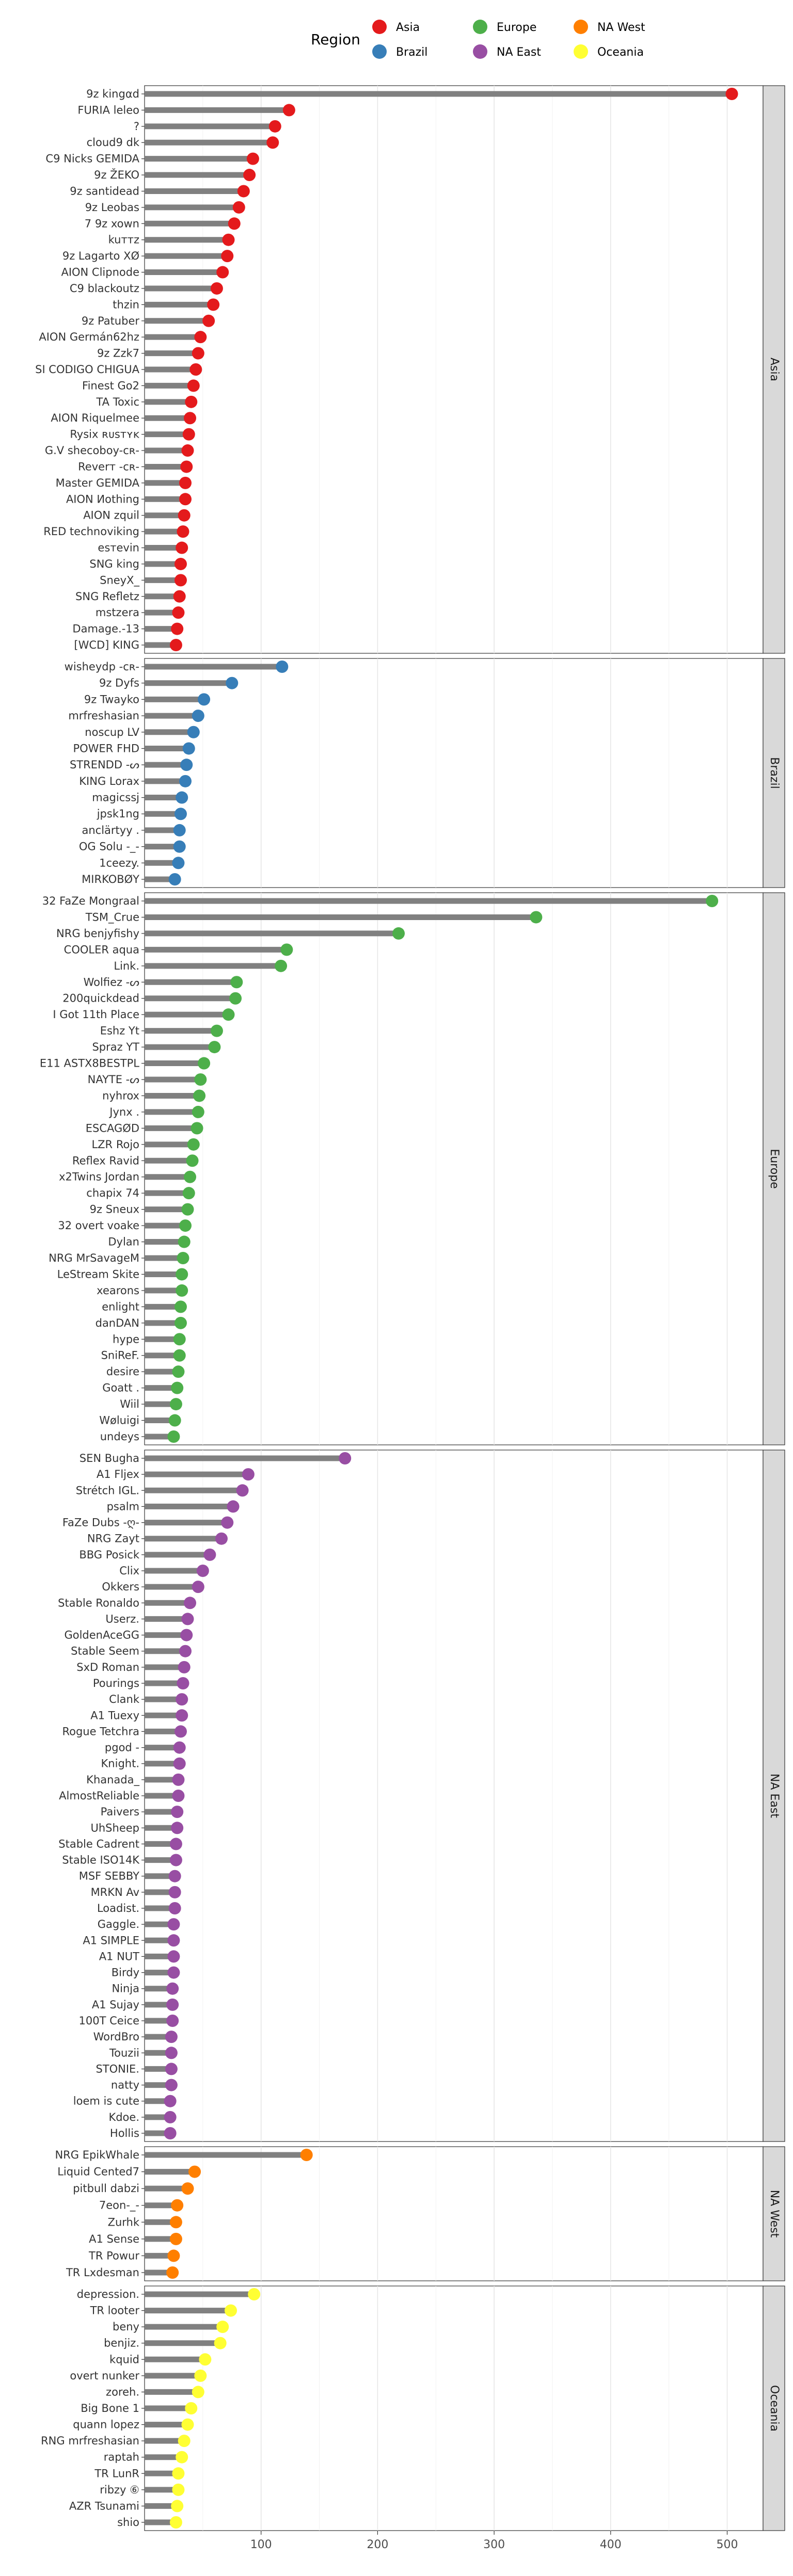 This screenshot has width=793, height=2576. What do you see at coordinates (120, 1764) in the screenshot?
I see `player-label: Knight.` at bounding box center [120, 1764].